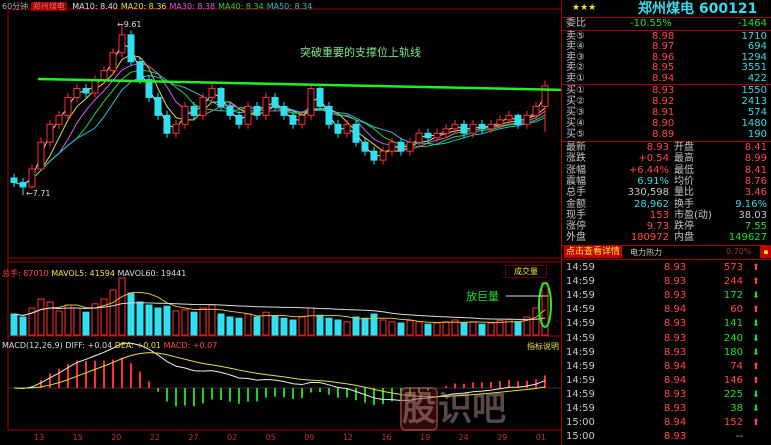 This screenshot has height=445, width=771. What do you see at coordinates (666, 78) in the screenshot?
I see `ask-row: 卖① 8.94 422` at bounding box center [666, 78].